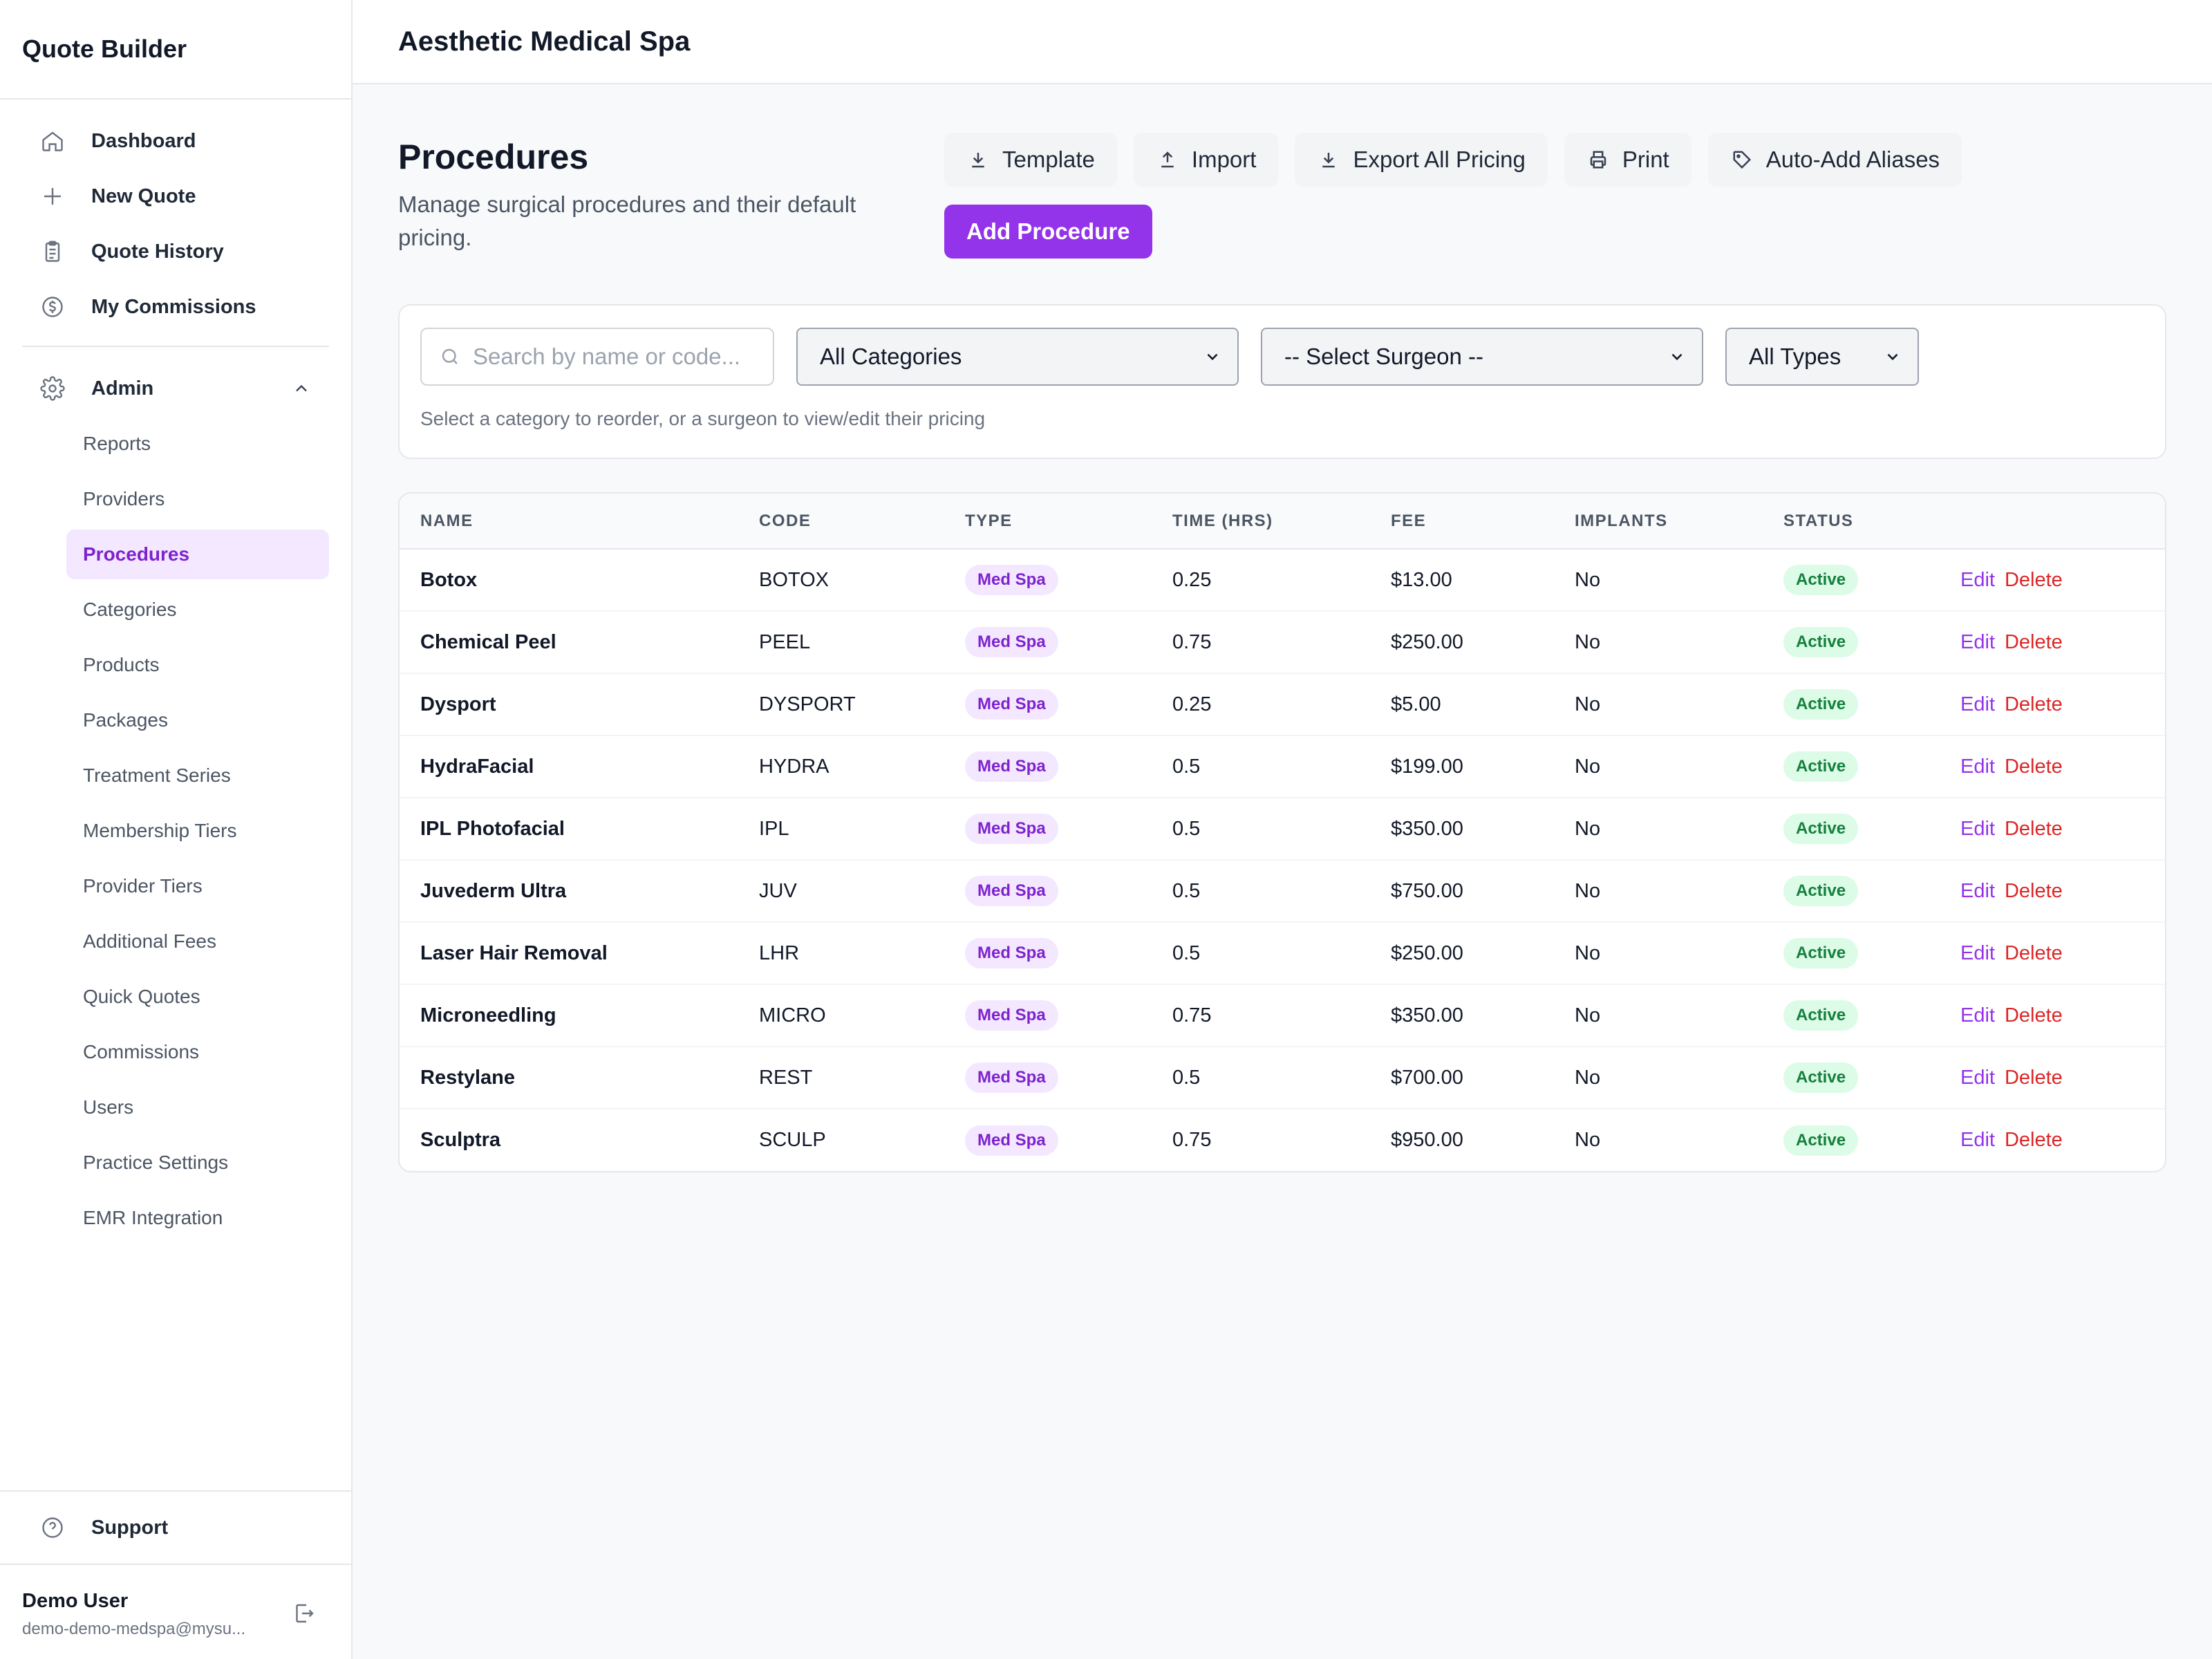  I want to click on surgeon-select: -- Select Surgeon --, so click(1482, 357).